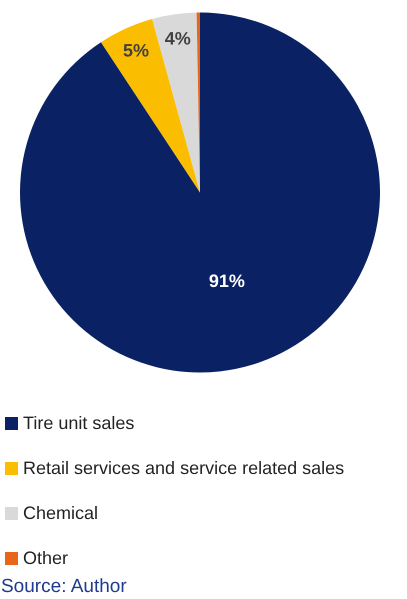 The image size is (407, 599). Describe the element at coordinates (177, 38) in the screenshot. I see `data-label: 4%` at that location.